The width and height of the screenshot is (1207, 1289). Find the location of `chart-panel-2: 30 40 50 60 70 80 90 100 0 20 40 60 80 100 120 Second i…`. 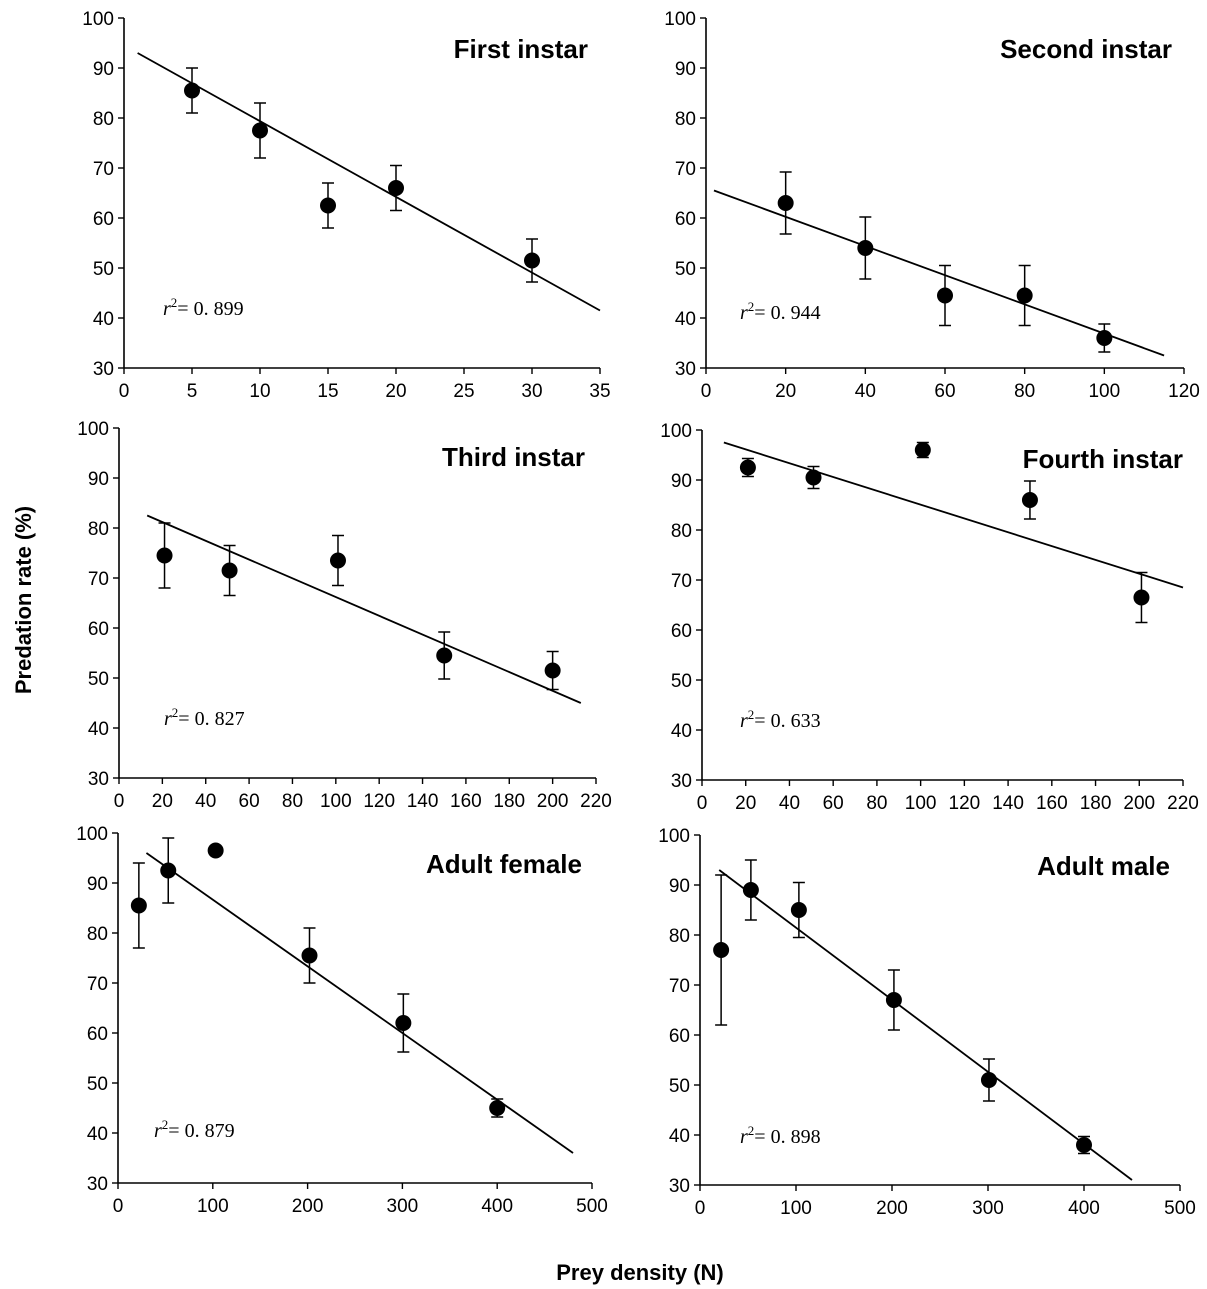

chart-panel-2: 30 40 50 60 70 80 90 100 0 20 40 60 80 100 120 Second i… is located at coordinates (932, 205).